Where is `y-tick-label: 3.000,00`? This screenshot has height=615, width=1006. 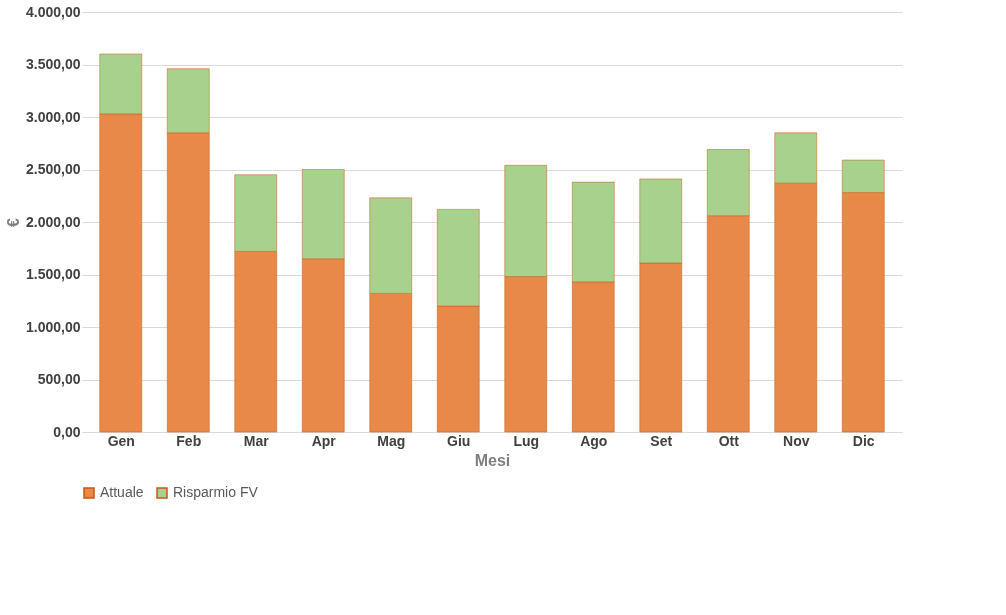
y-tick-label: 3.000,00 is located at coordinates (53, 116).